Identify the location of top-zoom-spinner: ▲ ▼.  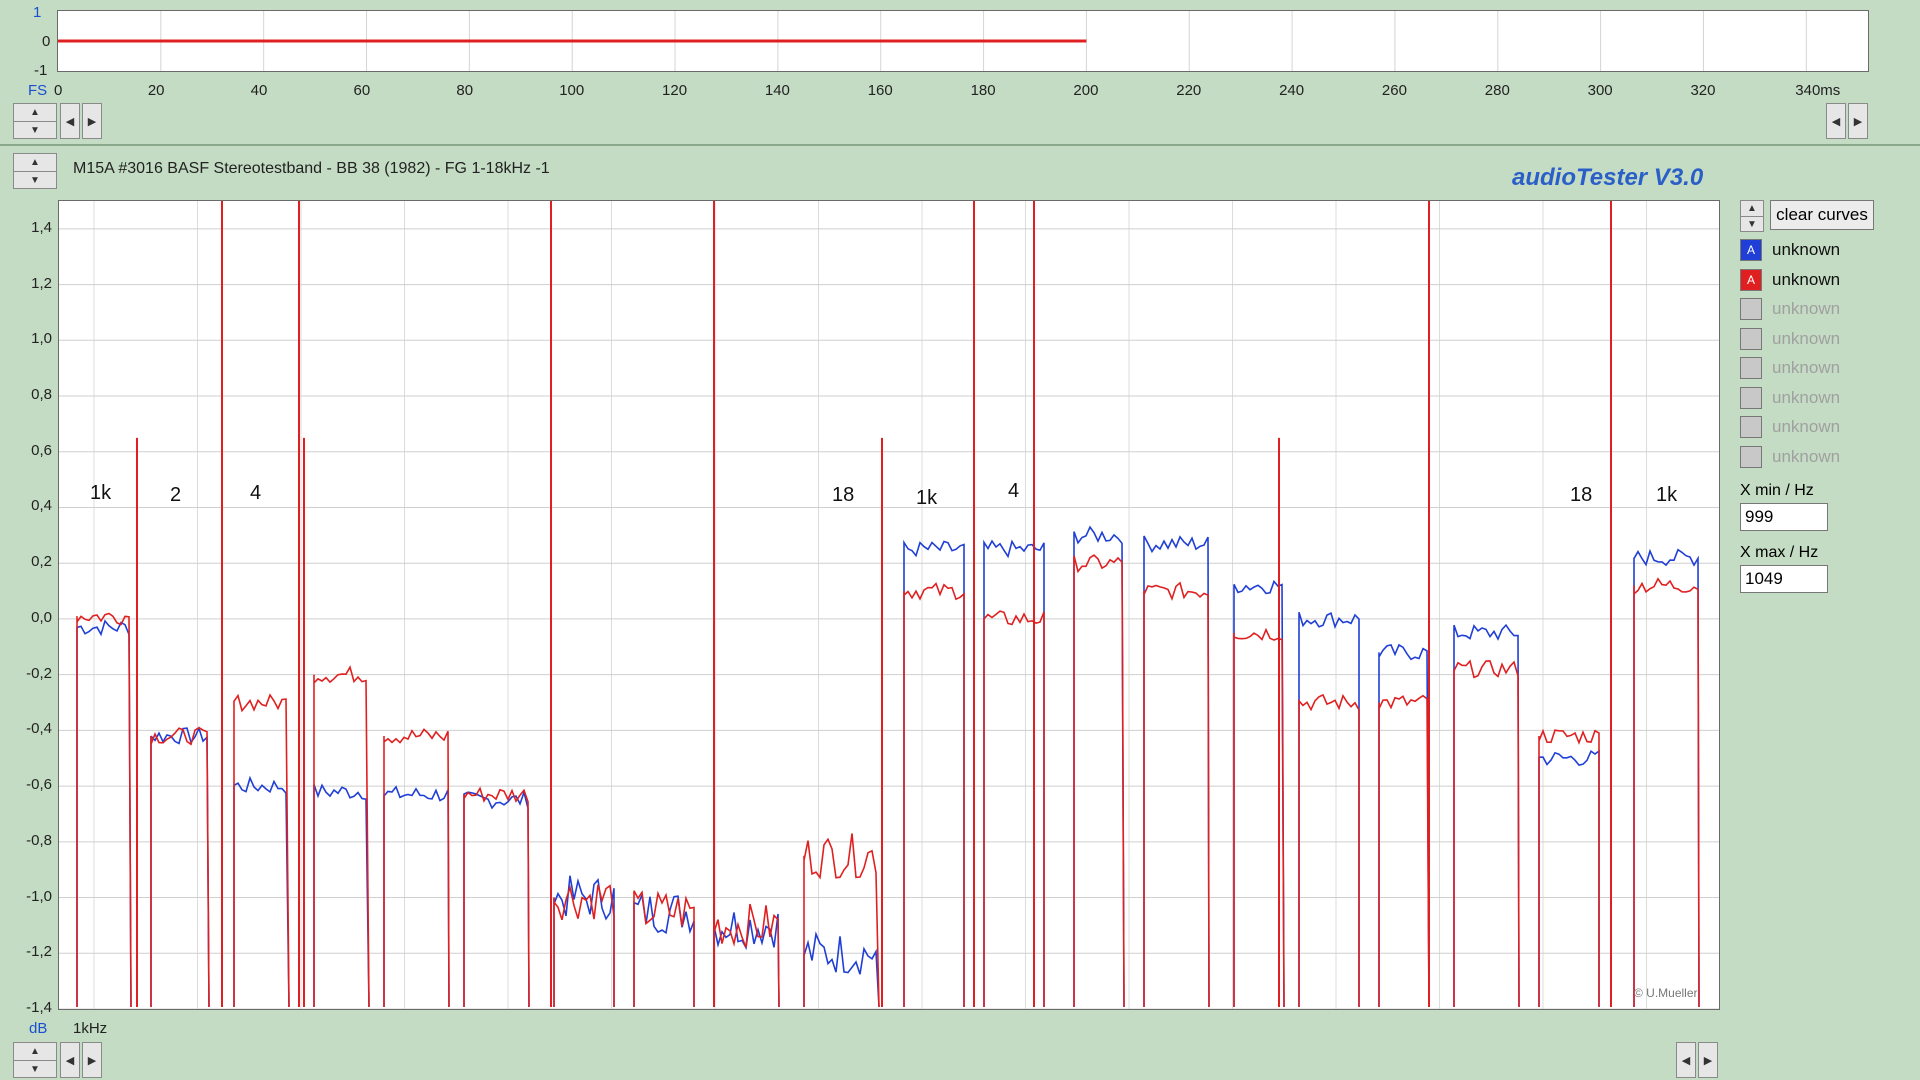
(35, 121).